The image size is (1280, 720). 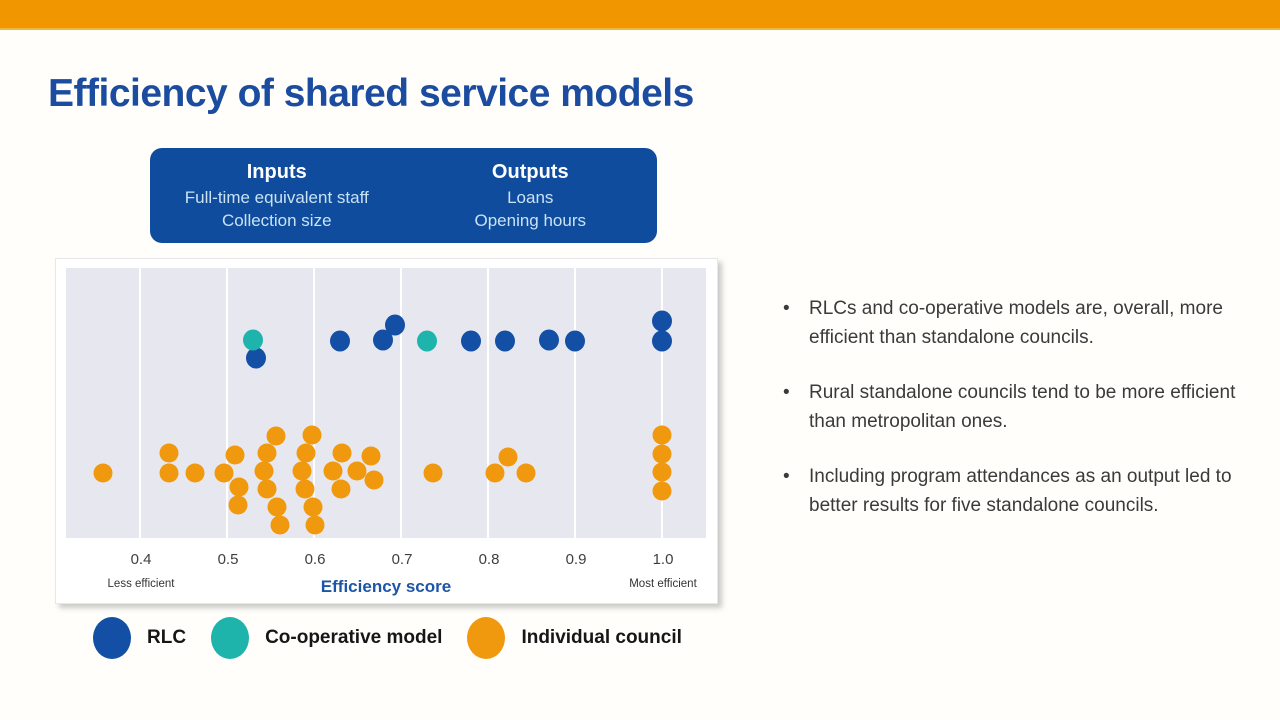 What do you see at coordinates (276, 197) in the screenshot?
I see `inputs-item: Full-time equivalent staff` at bounding box center [276, 197].